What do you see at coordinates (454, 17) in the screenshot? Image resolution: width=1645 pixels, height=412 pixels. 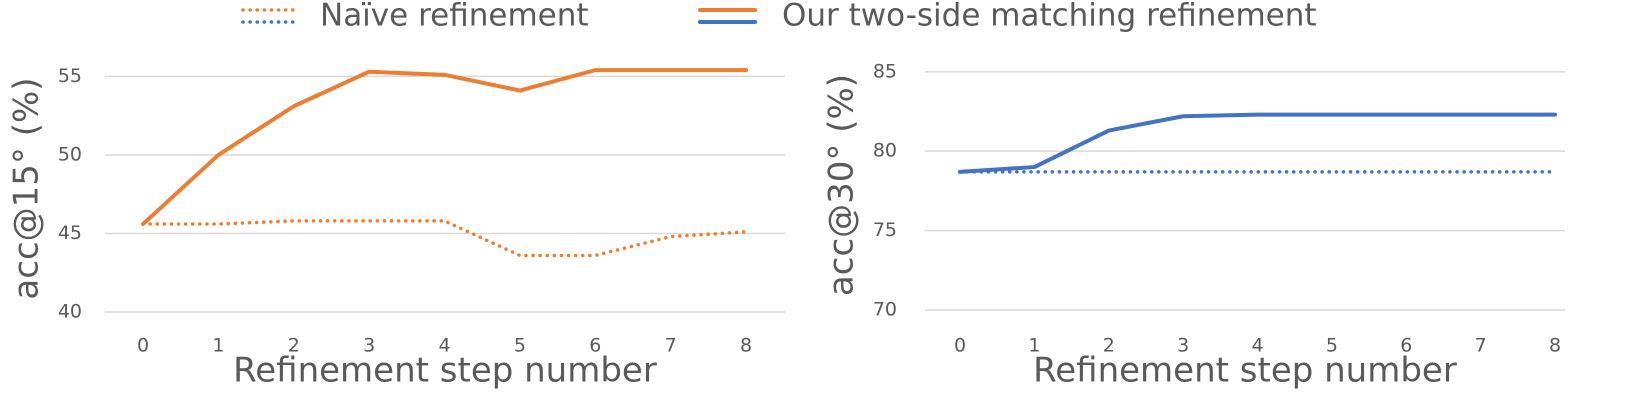 I see `legend-label: Naïve refinement` at bounding box center [454, 17].